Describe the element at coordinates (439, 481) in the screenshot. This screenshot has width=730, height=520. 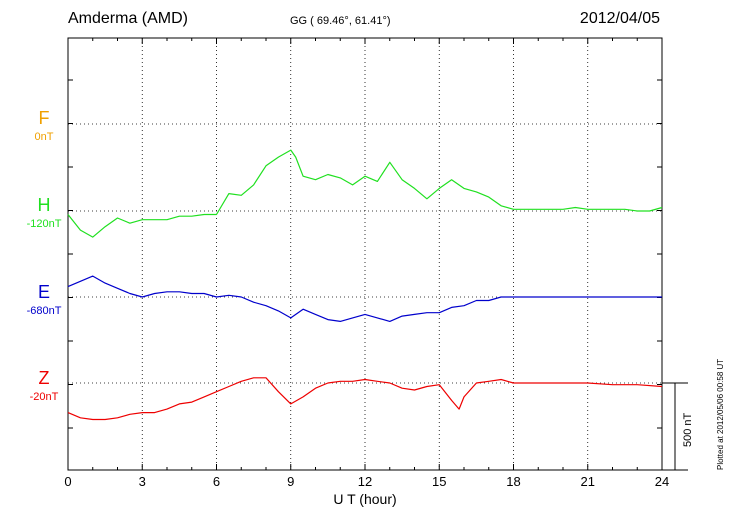
I see `x-tick-label: 15` at that location.